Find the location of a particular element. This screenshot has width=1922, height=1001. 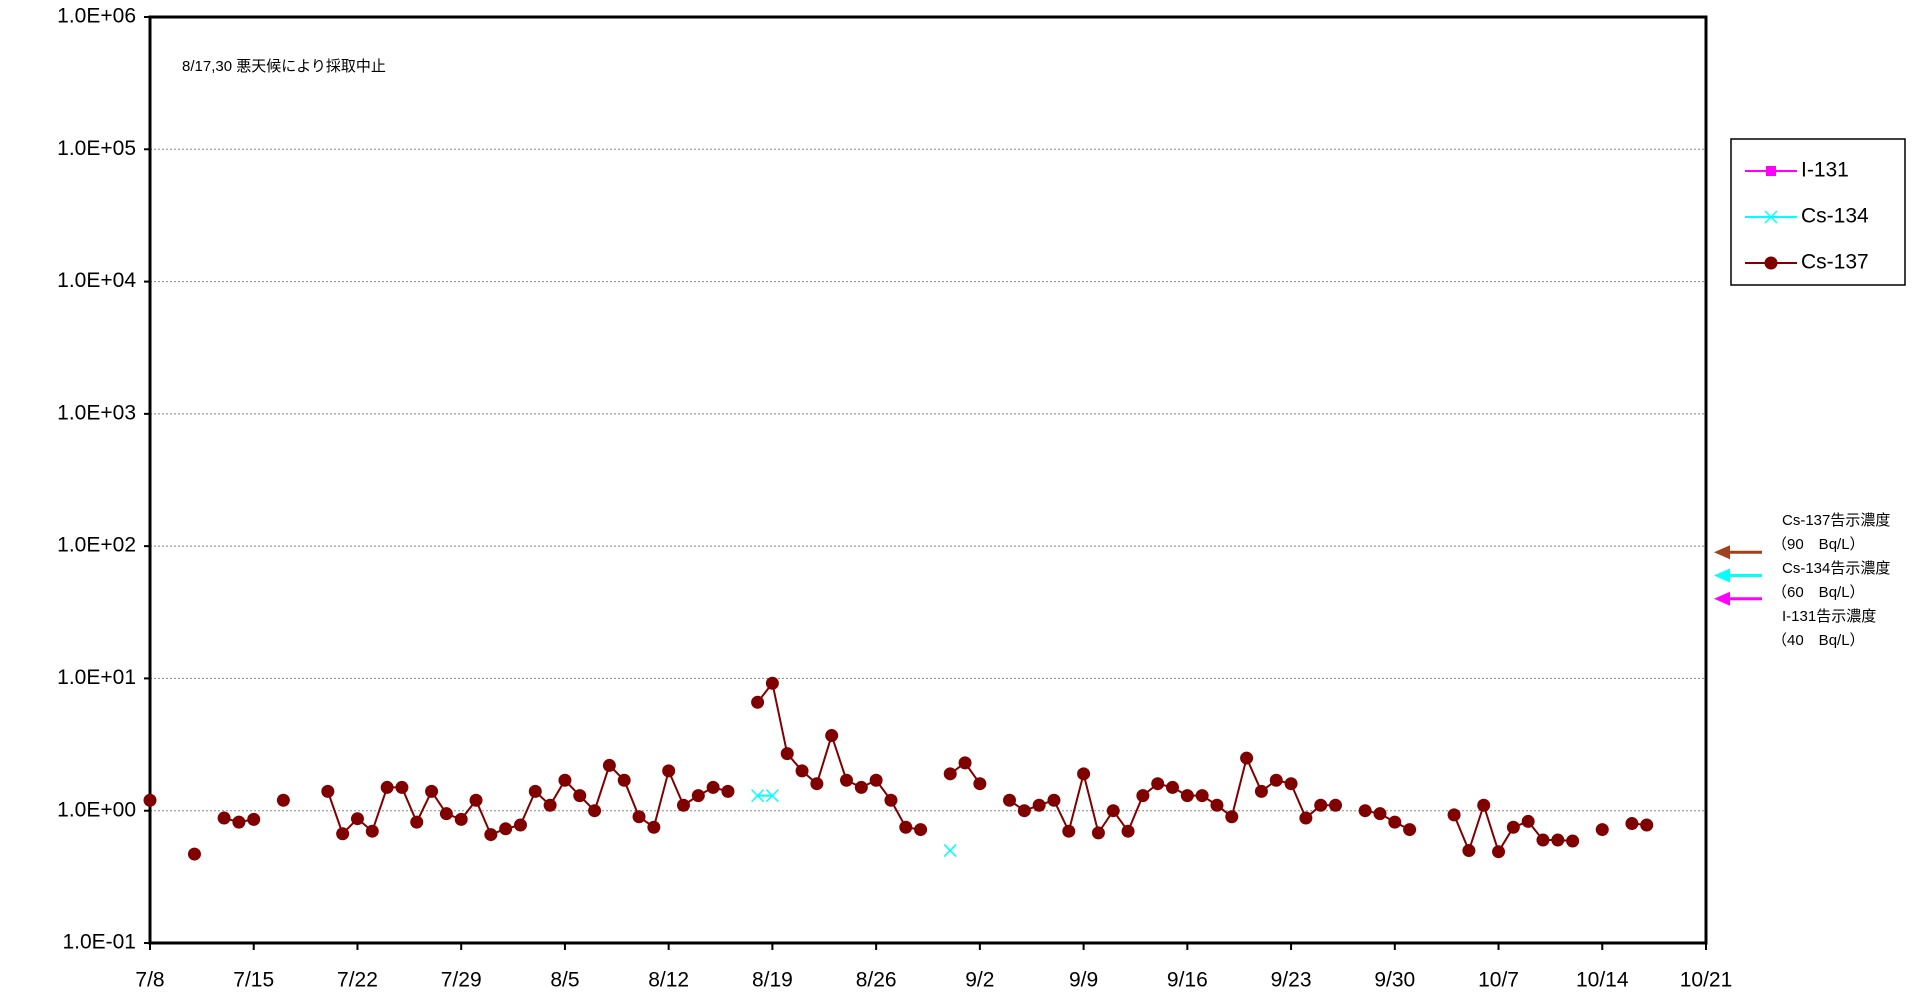

y-tick-label: 1.0E+01 is located at coordinates (96, 677).